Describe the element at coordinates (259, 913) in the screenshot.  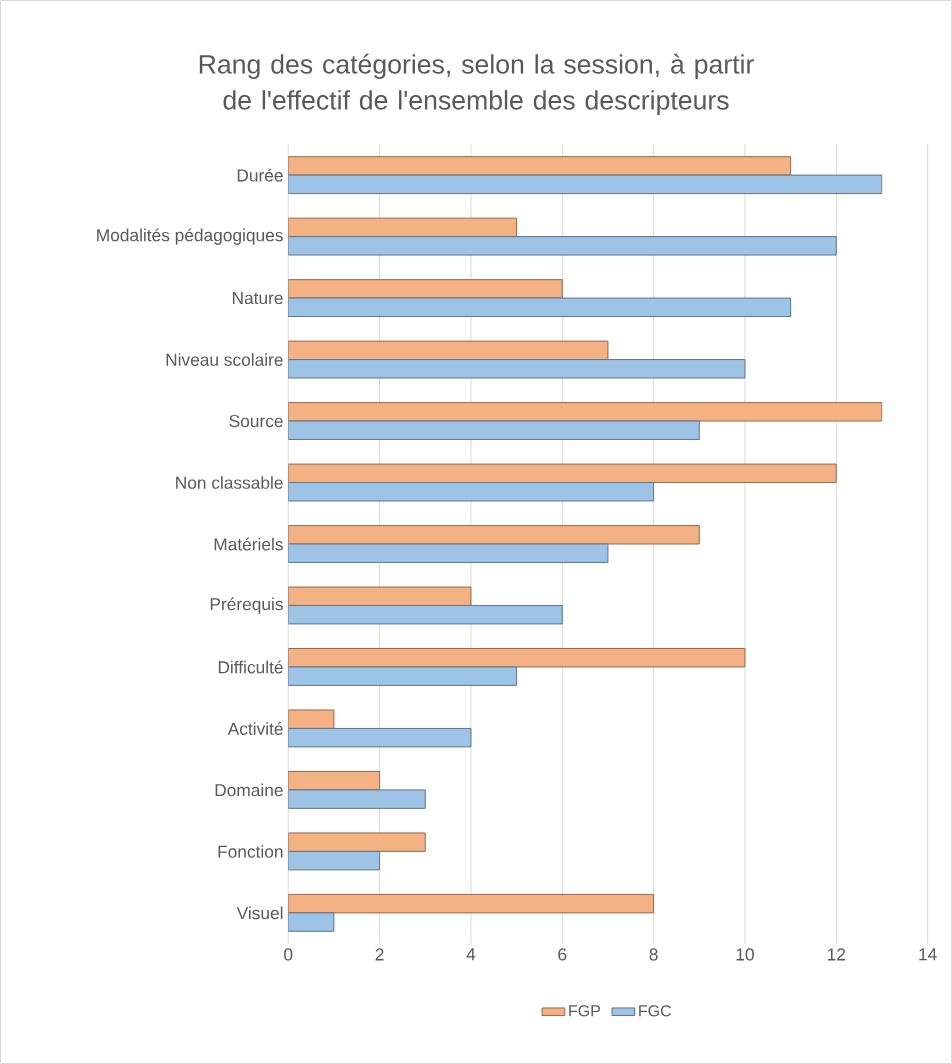
I see `y-tick-label: Visuel` at that location.